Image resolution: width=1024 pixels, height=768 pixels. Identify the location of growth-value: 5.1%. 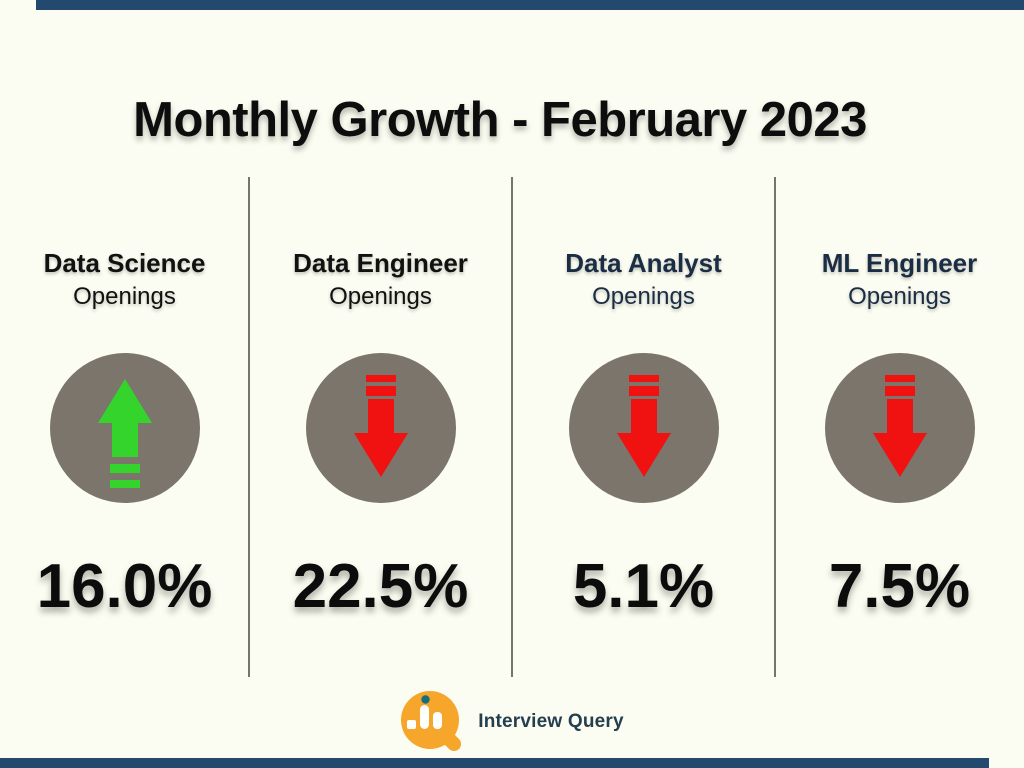
(643, 586).